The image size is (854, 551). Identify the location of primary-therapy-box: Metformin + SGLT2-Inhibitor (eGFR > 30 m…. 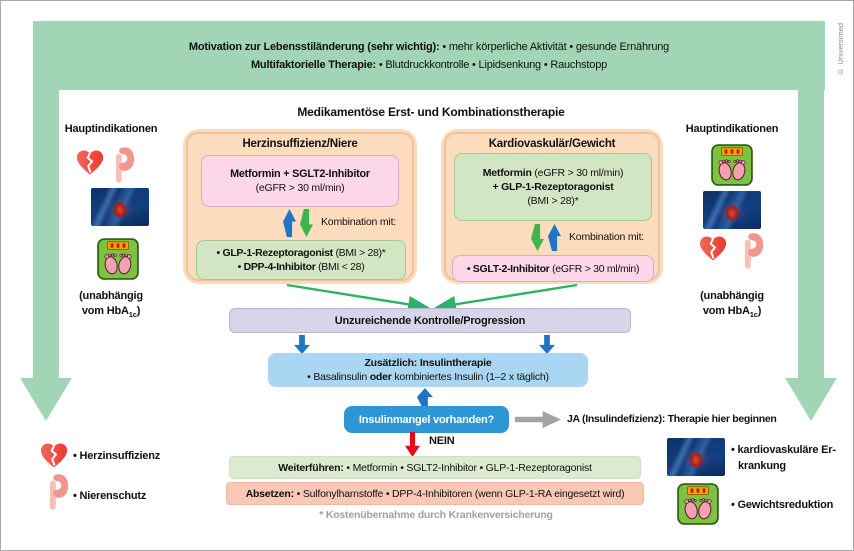
(300, 181).